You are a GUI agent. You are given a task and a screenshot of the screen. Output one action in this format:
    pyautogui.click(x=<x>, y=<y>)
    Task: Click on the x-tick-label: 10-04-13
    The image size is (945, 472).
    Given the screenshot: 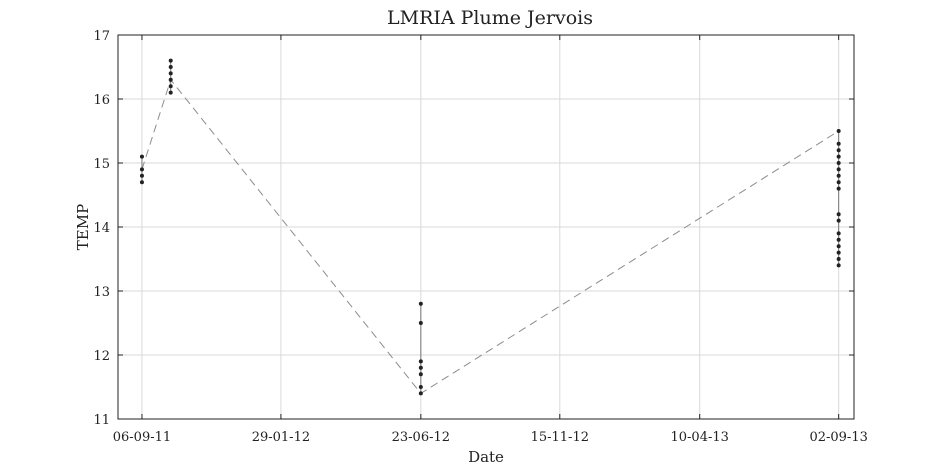 What is the action you would take?
    pyautogui.click(x=699, y=437)
    